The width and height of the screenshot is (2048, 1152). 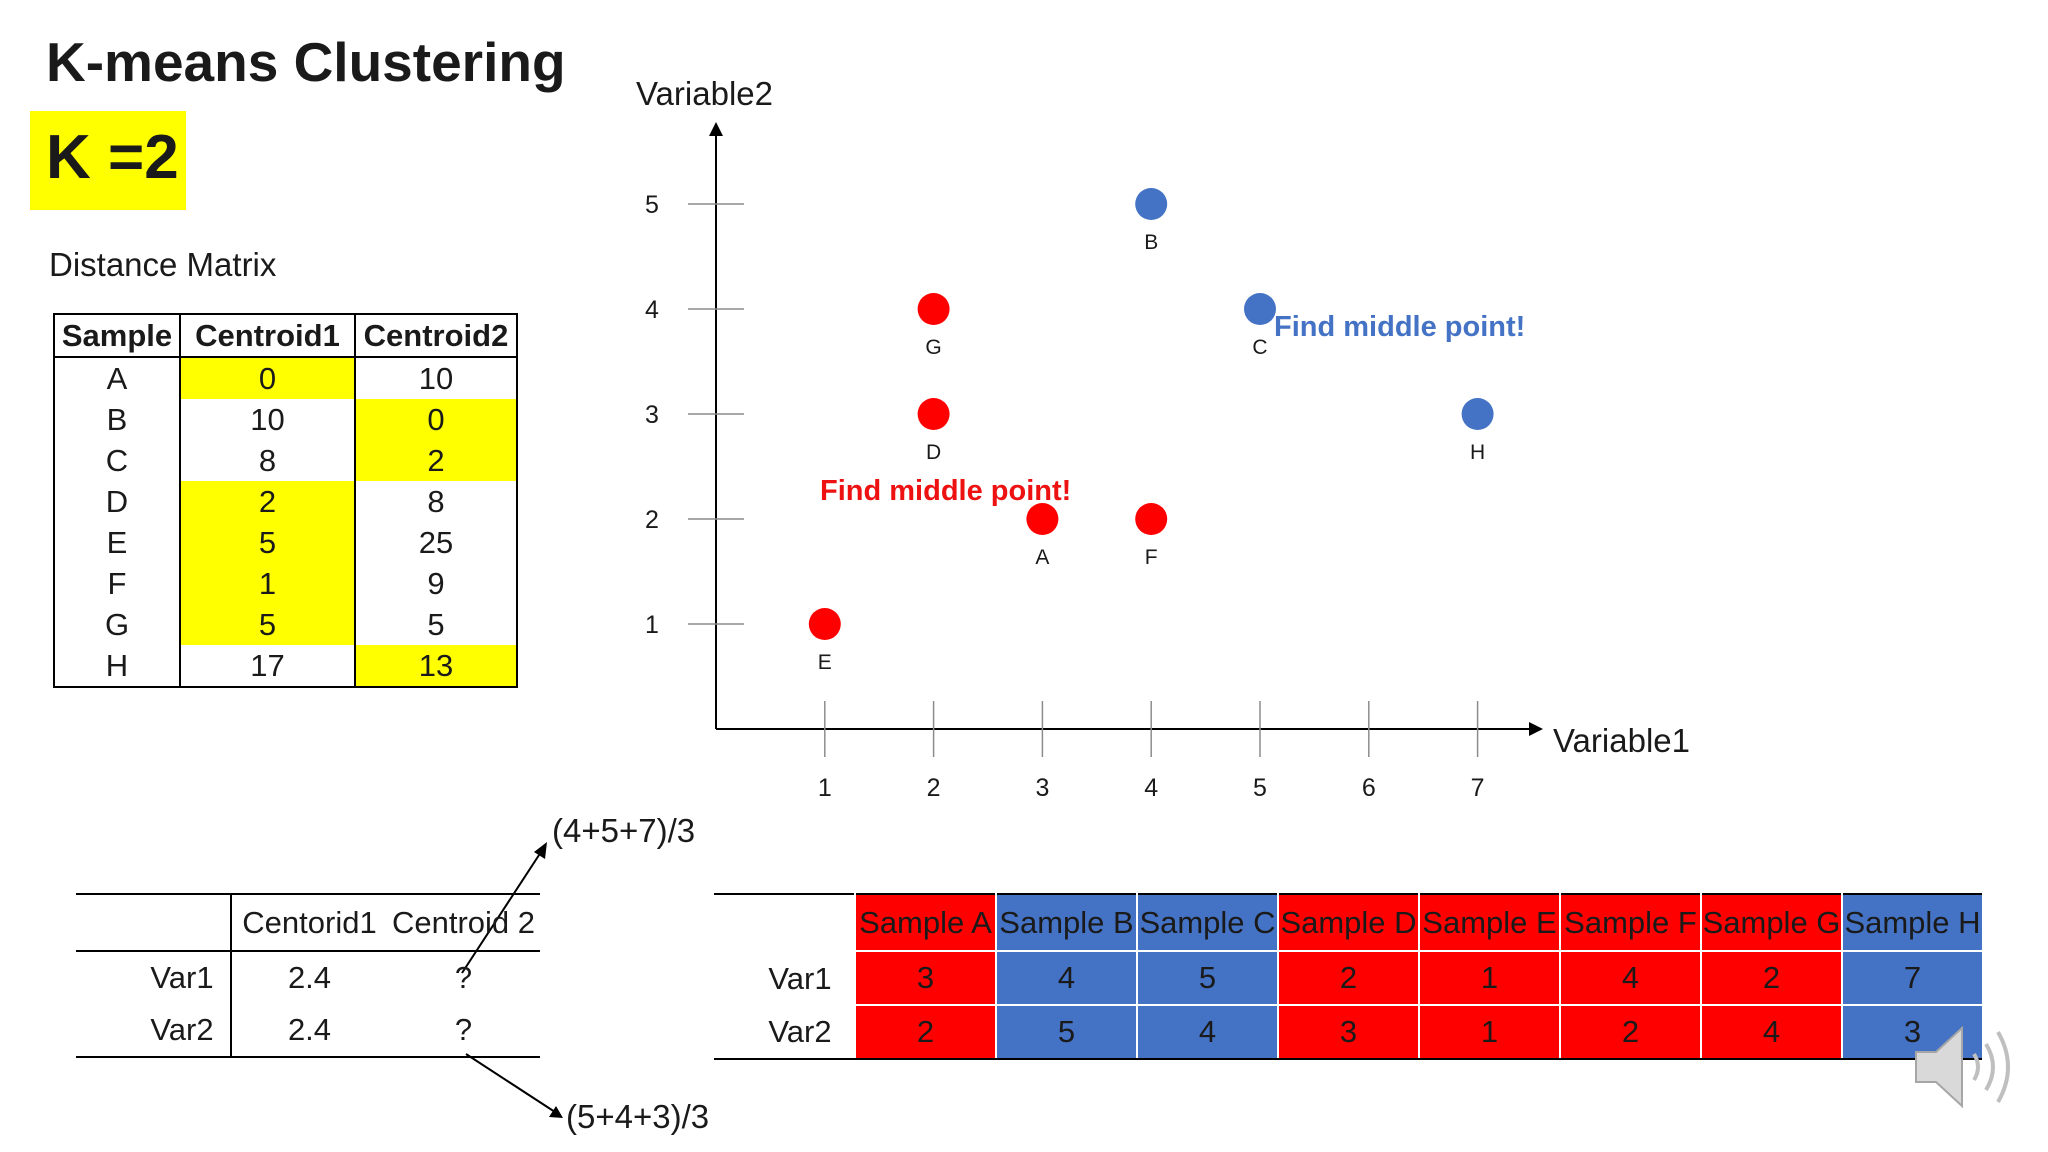 I want to click on y-axis-label: Variable2, so click(x=704, y=93).